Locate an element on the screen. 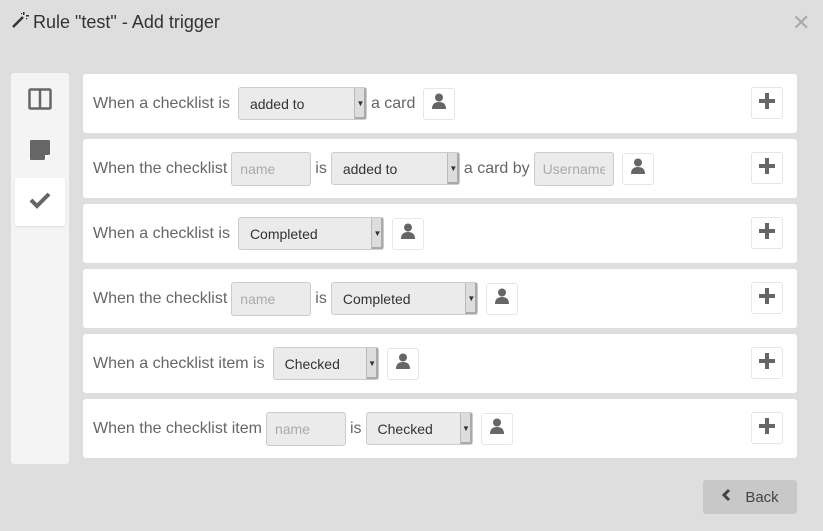 This screenshot has height=531, width=823. trigger-row: When the checklist item is Checked ▼ is located at coordinates (440, 428).